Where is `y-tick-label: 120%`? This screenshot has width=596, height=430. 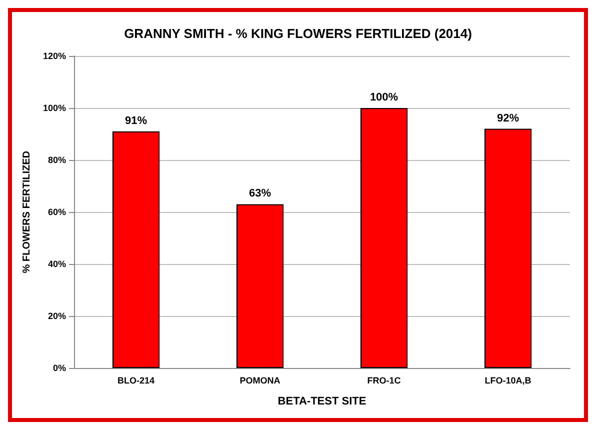
y-tick-label: 120% is located at coordinates (54, 56).